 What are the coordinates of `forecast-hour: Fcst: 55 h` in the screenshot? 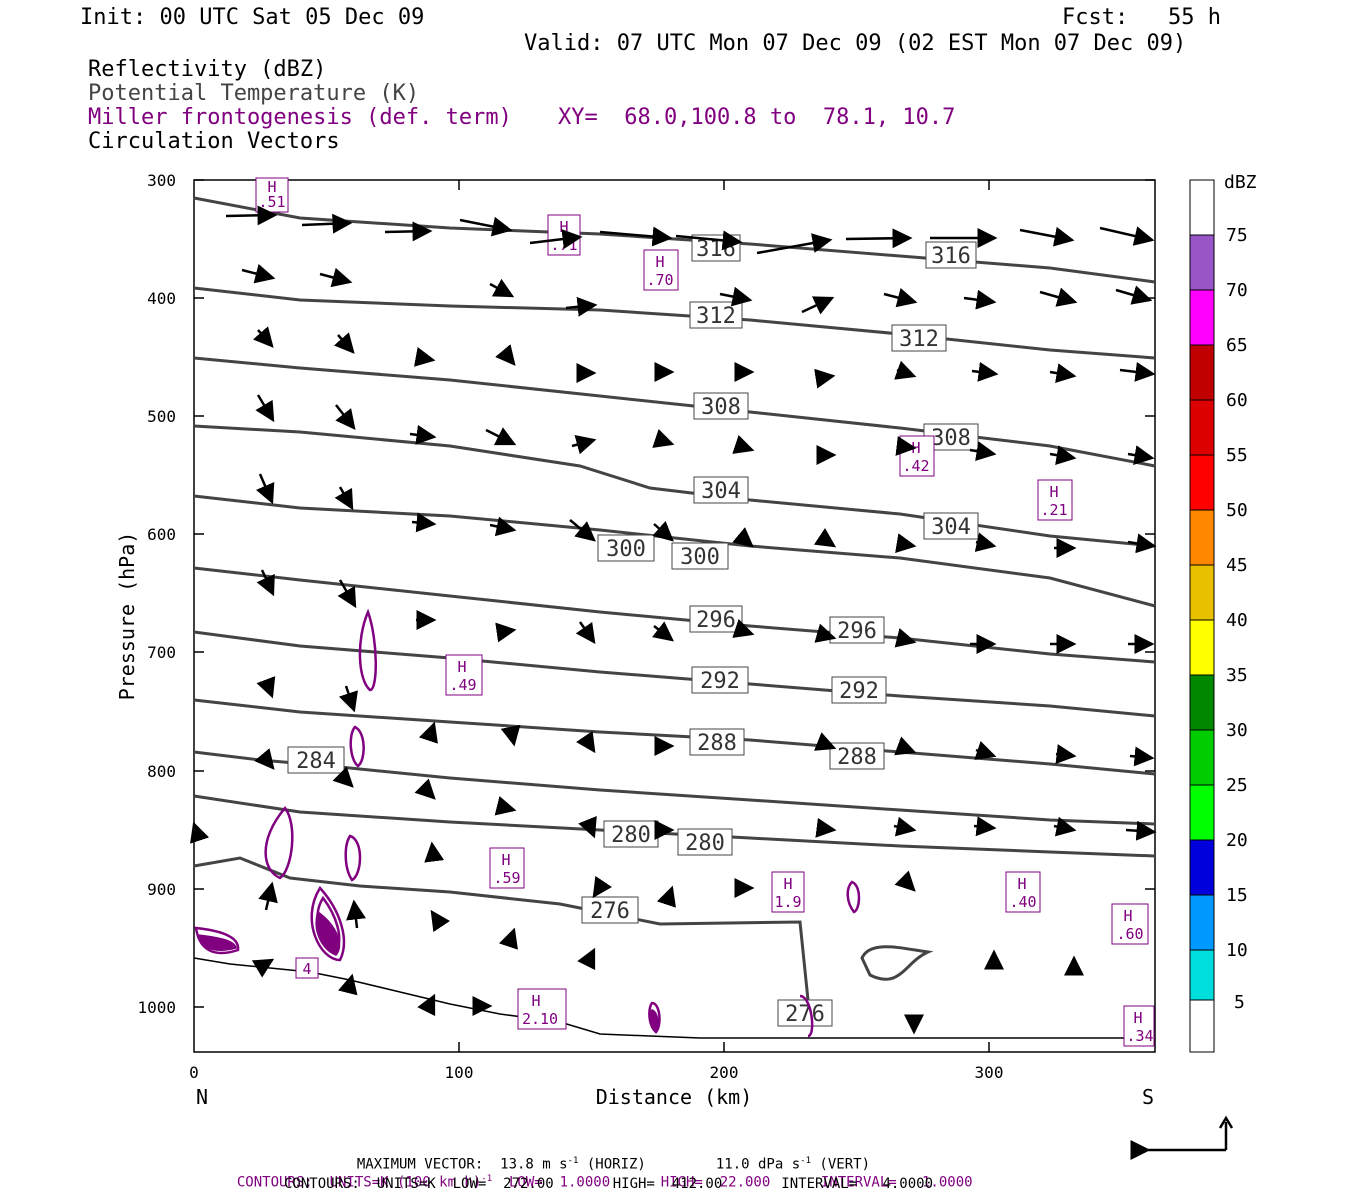 It's located at (1141, 17).